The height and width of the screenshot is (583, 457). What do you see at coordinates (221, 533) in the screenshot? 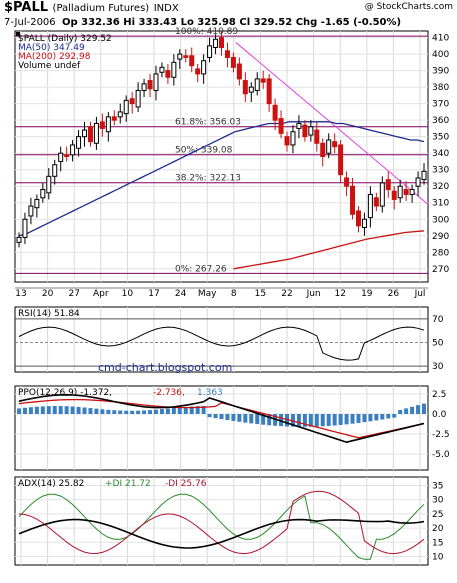
I see `adx-line` at bounding box center [221, 533].